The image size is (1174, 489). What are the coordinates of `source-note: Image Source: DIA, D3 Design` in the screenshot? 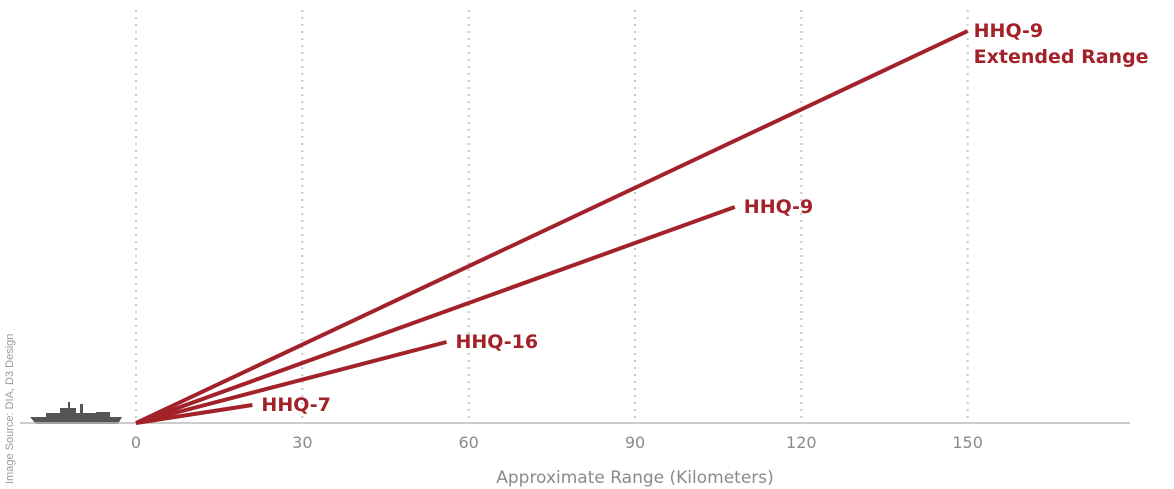 It's located at (10, 408).